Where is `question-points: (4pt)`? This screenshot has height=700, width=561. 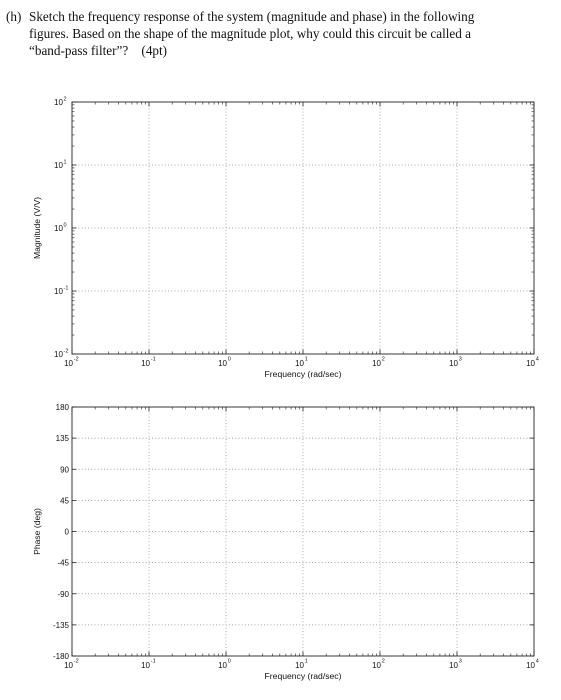
question-points: (4pt) is located at coordinates (154, 50).